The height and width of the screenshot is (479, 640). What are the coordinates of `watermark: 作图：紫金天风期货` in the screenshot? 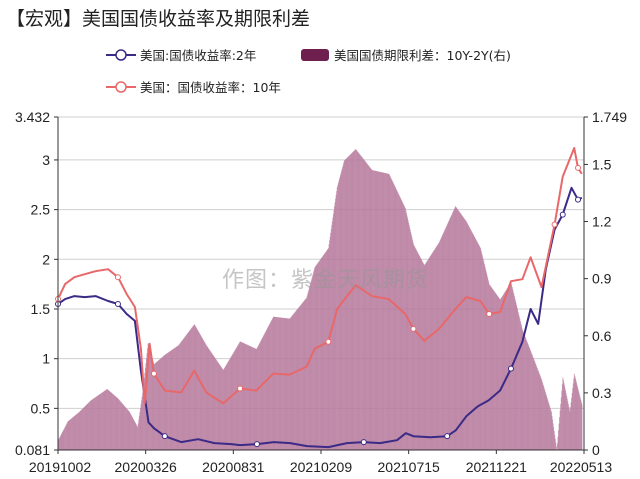 It's located at (326, 280).